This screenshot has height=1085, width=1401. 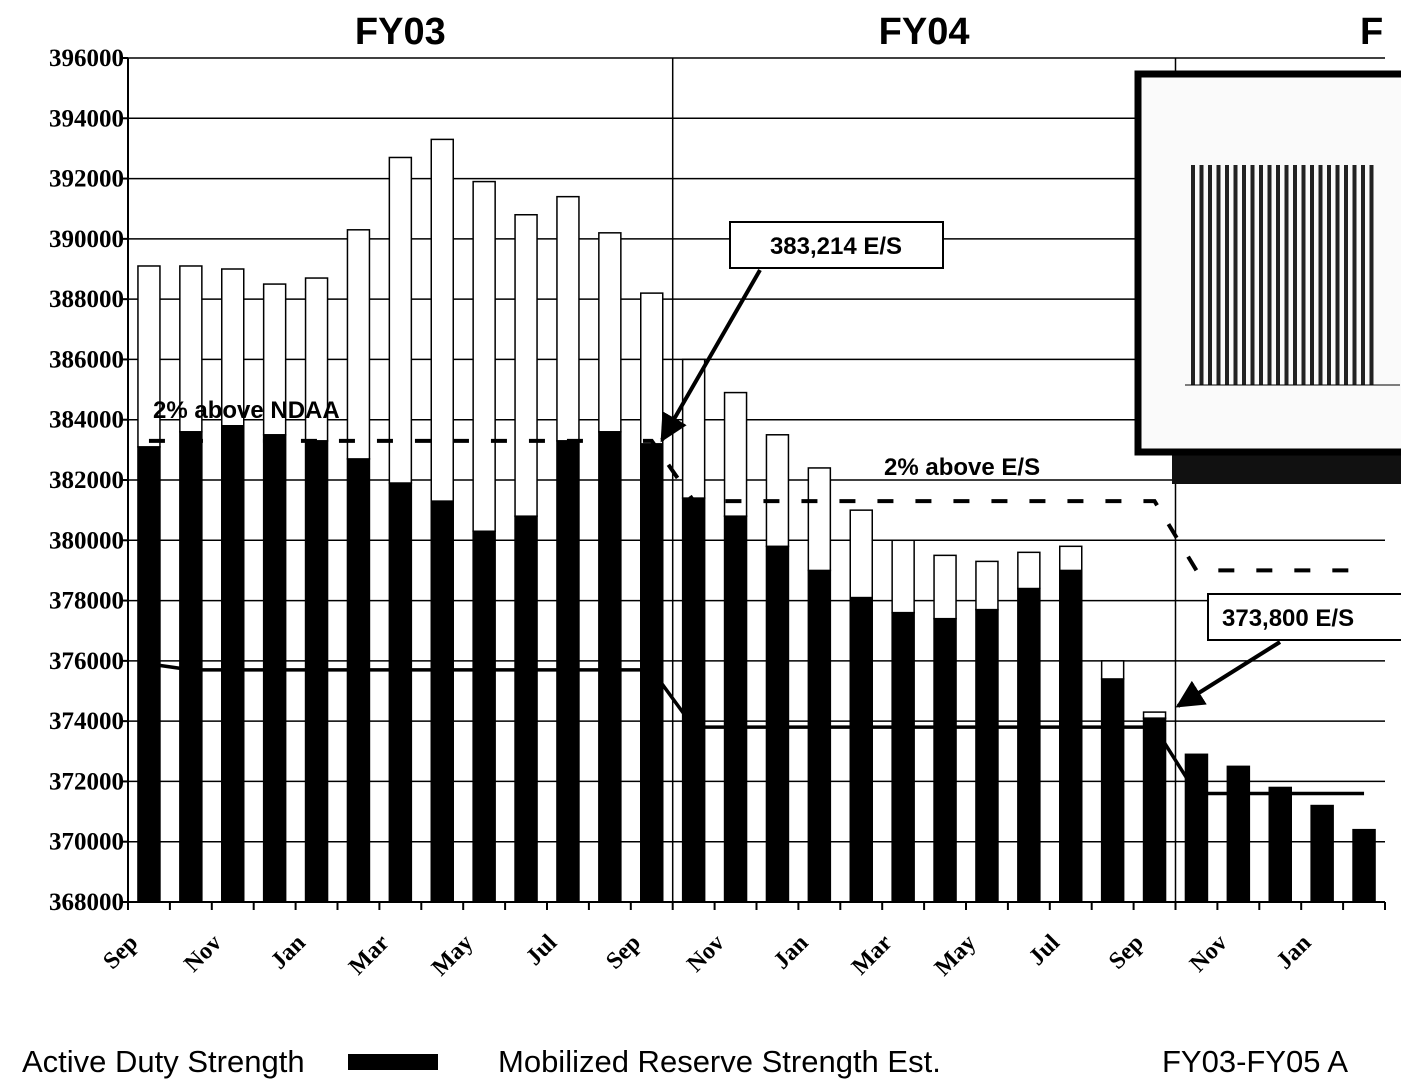 What do you see at coordinates (86, 902) in the screenshot?
I see `y-tick-label: 368000` at bounding box center [86, 902].